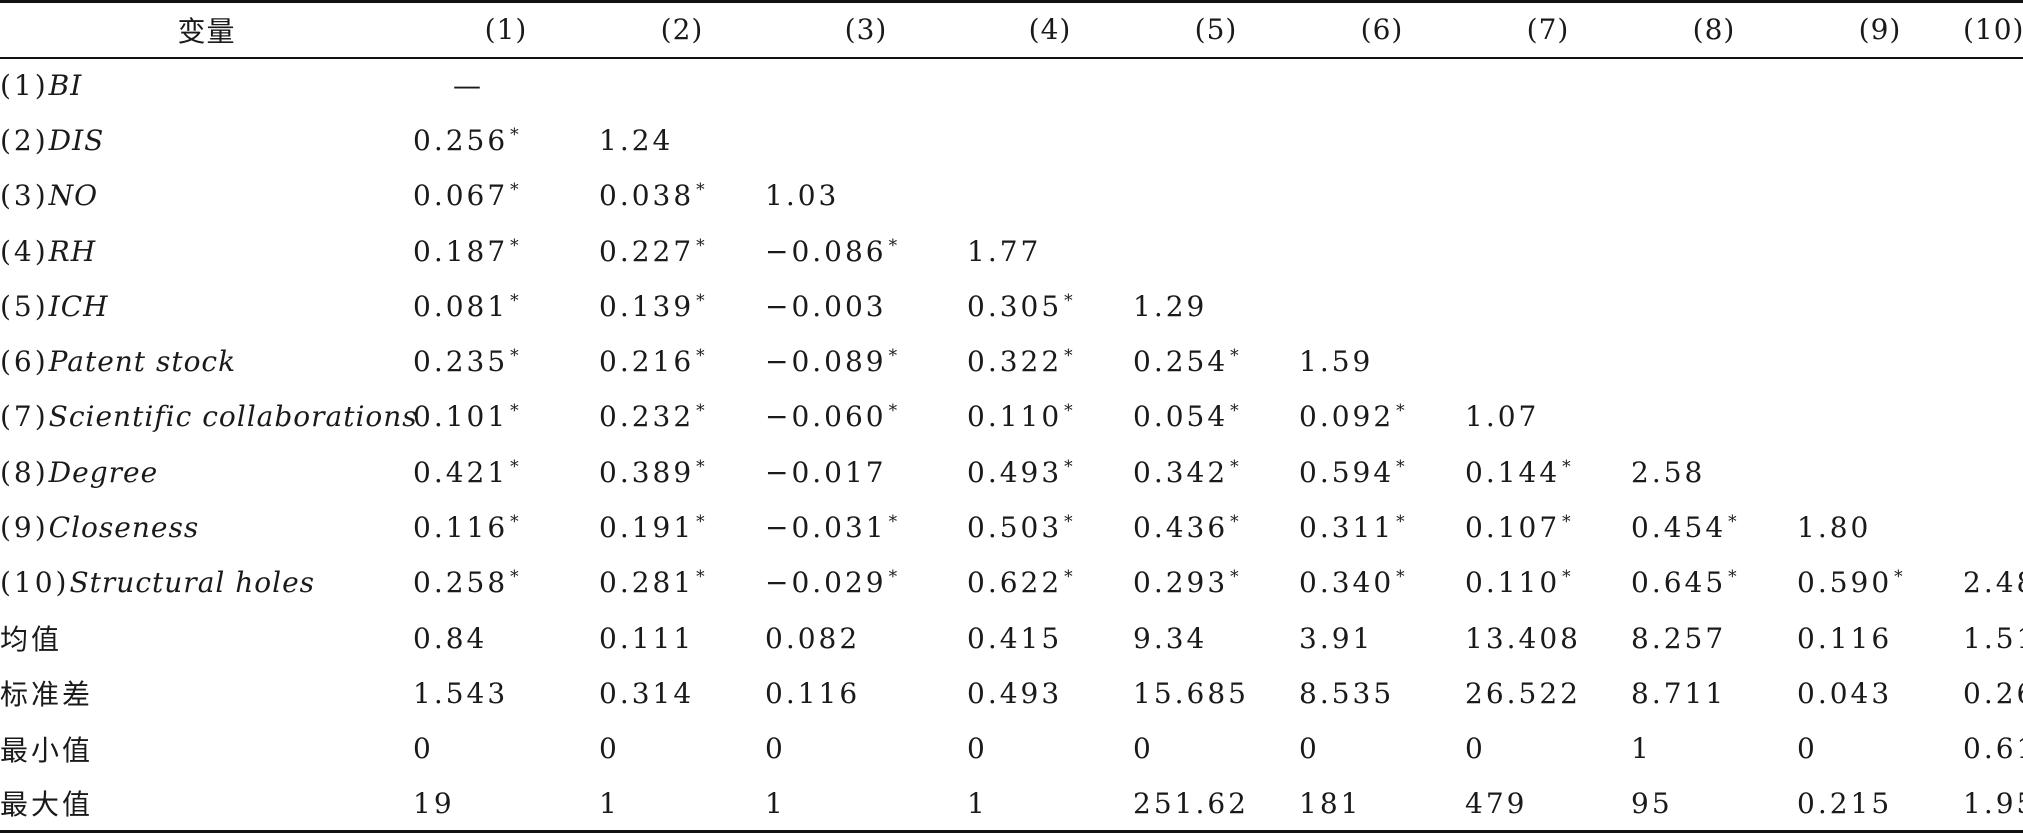  I want to click on row-variable: RH, so click(72, 251).